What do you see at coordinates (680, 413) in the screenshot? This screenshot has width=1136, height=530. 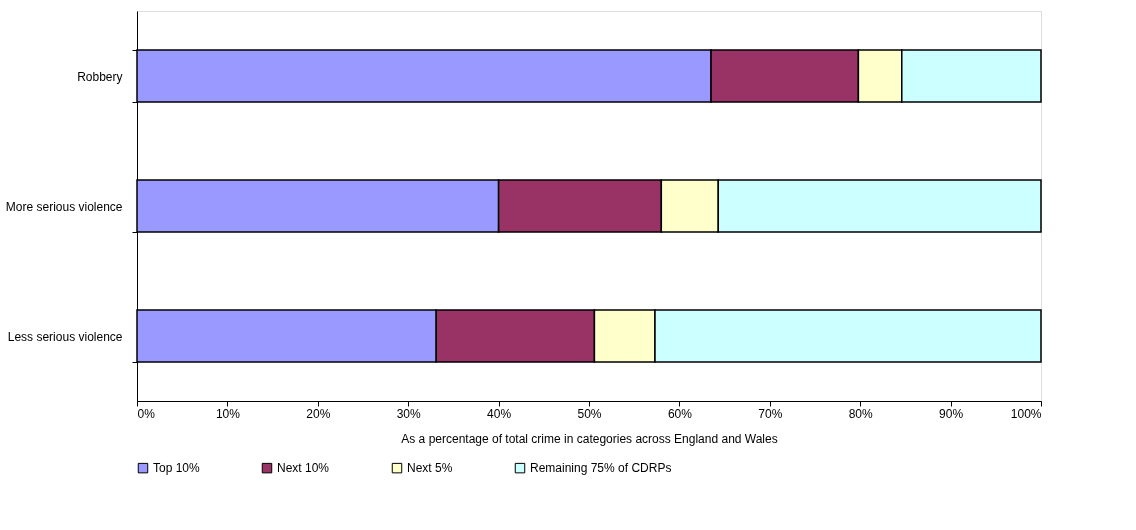 I see `x-tick-label: 60%` at bounding box center [680, 413].